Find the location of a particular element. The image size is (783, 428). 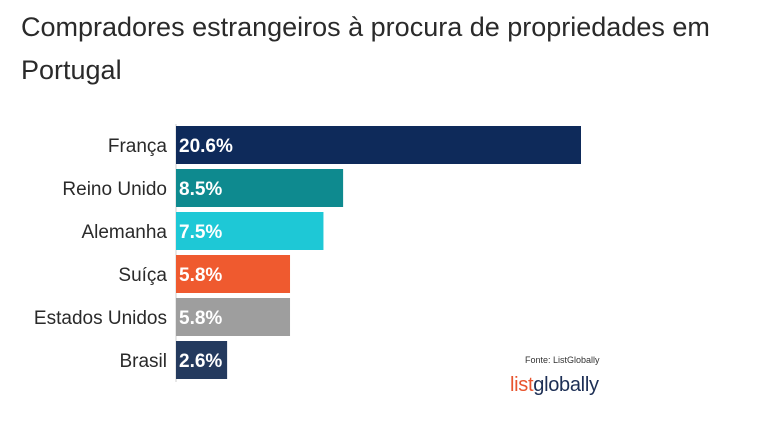

listglobally-logo: listglobally is located at coordinates (554, 385).